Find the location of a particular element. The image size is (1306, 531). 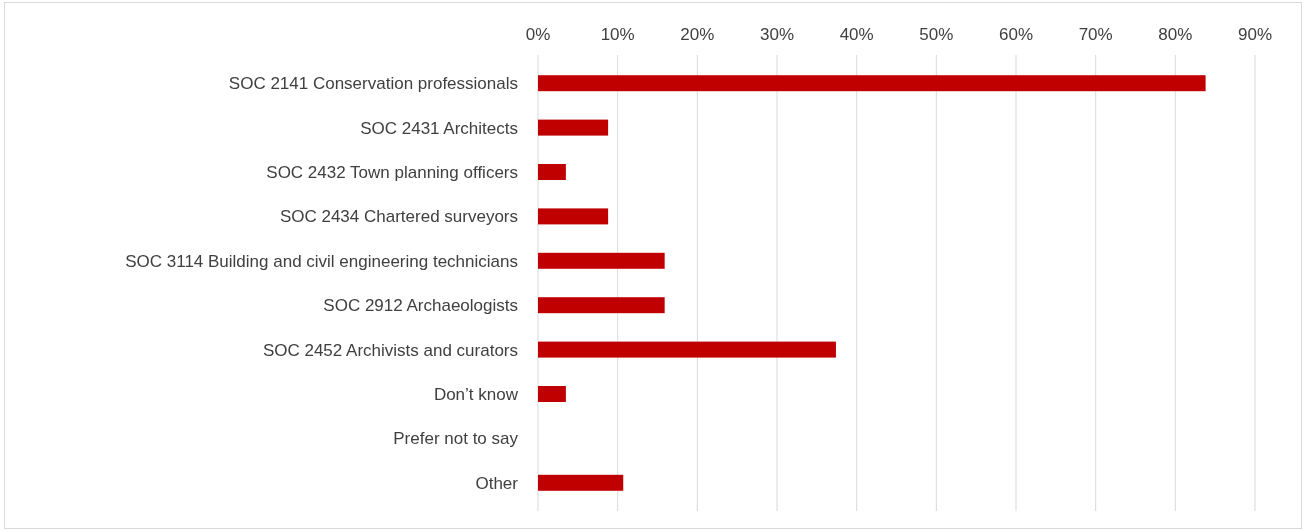

y-tick-label: SOC 2912 Archaeologists is located at coordinates (420, 306).